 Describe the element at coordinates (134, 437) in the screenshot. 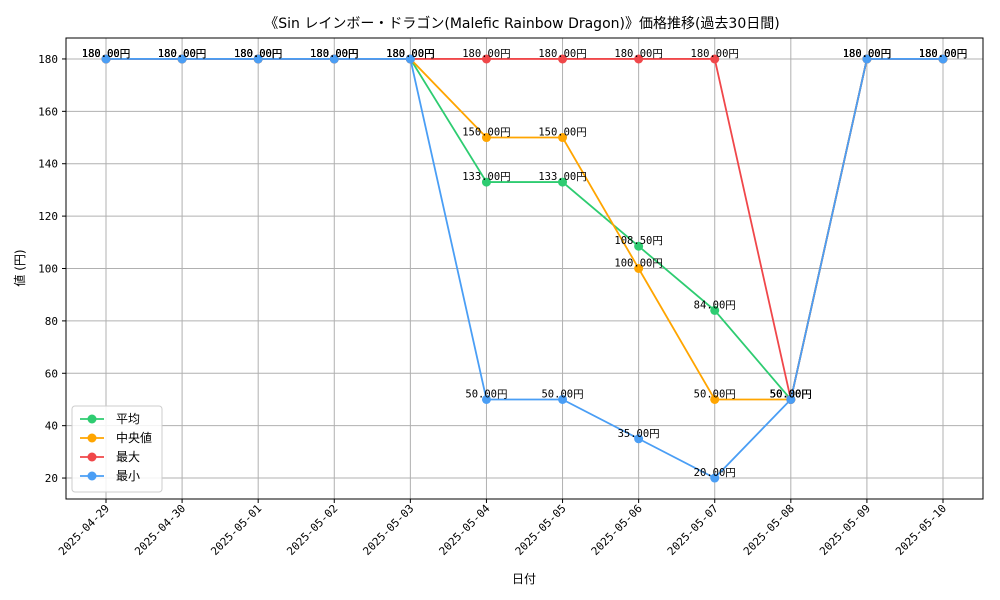

I see `legend-entry: 中央値` at that location.